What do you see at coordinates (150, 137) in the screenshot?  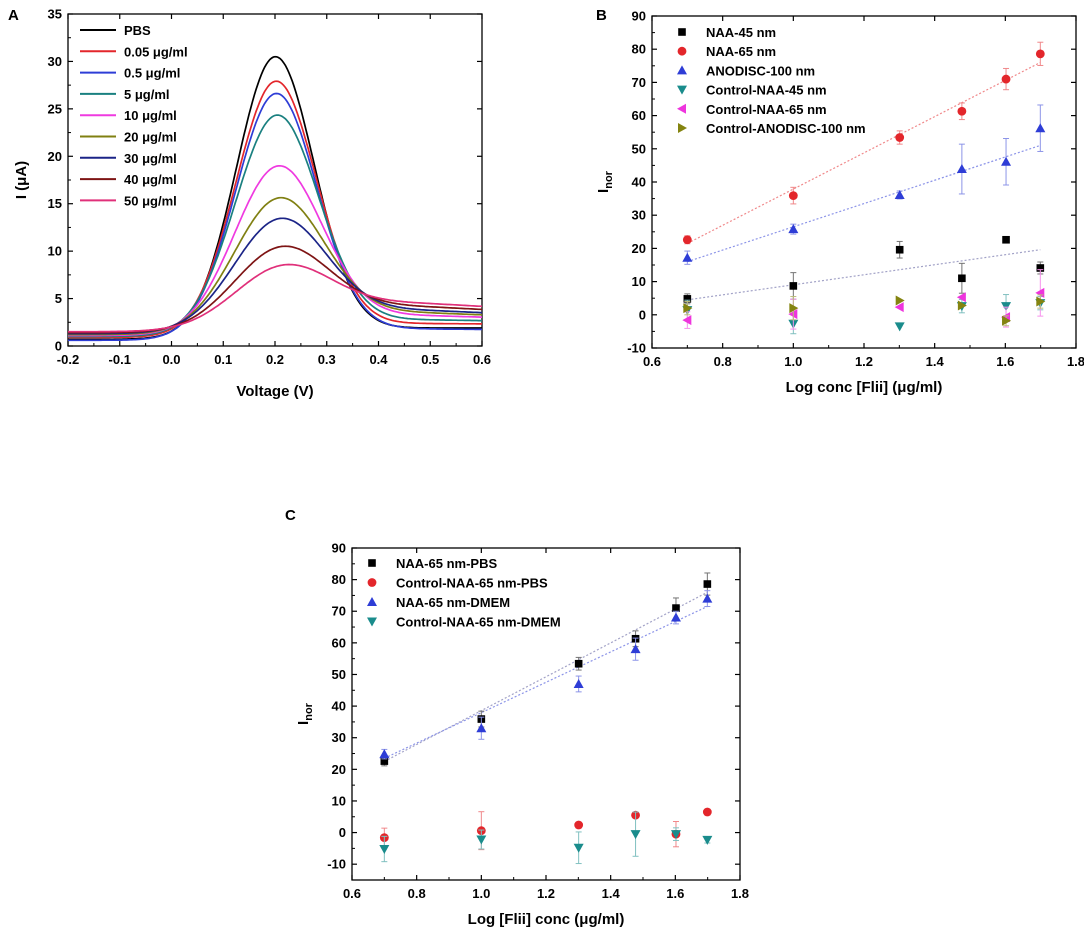 I see `a-legend-label: 20 μg/ml` at bounding box center [150, 137].